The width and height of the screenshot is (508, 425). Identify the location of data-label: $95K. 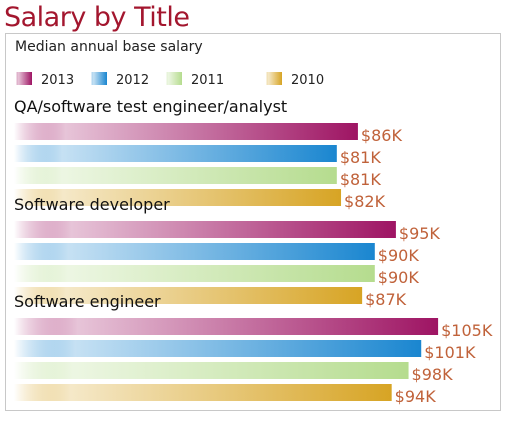
(420, 233).